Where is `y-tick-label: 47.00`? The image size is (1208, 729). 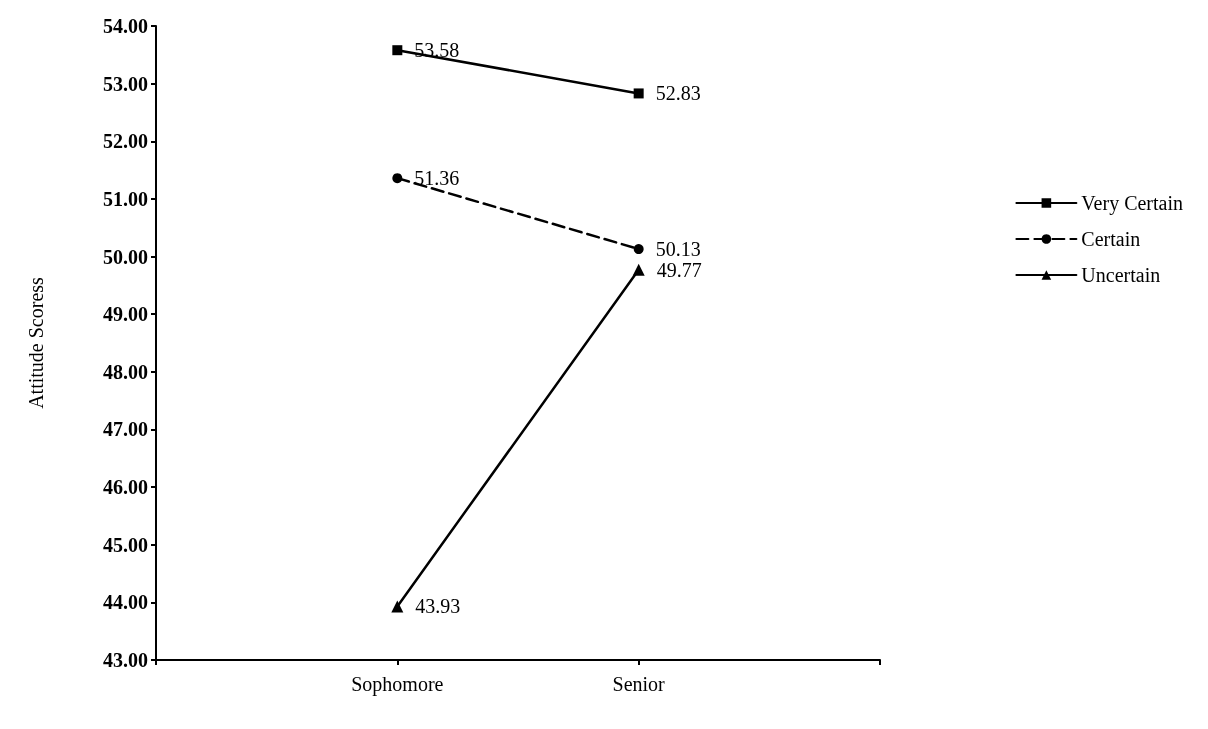
y-tick-label: 47.00 is located at coordinates (125, 429).